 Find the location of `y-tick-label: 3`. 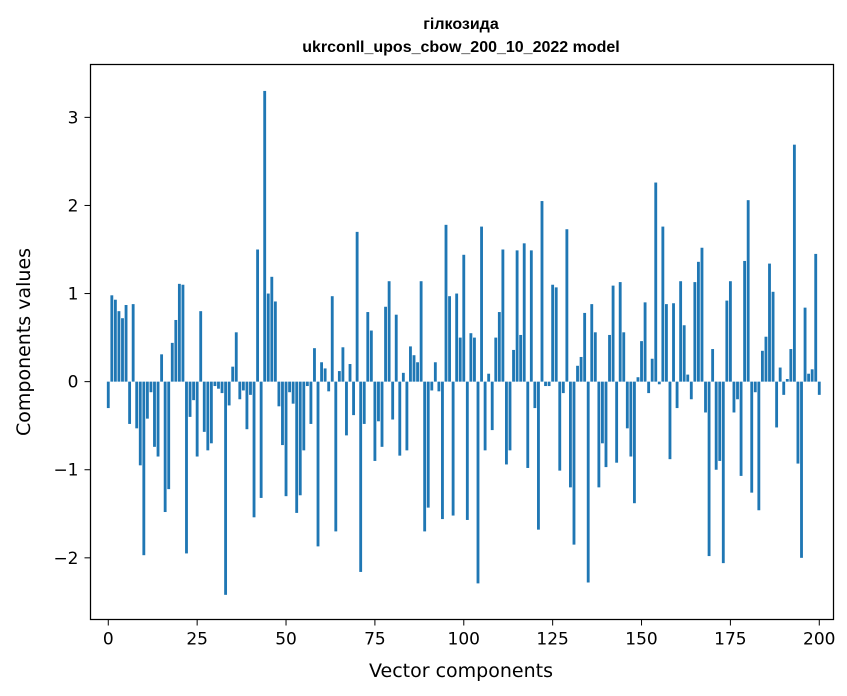

y-tick-label: 3 is located at coordinates (73, 118).